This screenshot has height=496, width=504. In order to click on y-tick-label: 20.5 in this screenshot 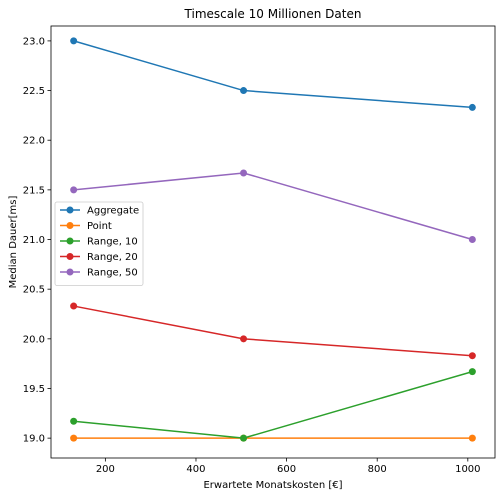, I will do `click(34, 290)`.